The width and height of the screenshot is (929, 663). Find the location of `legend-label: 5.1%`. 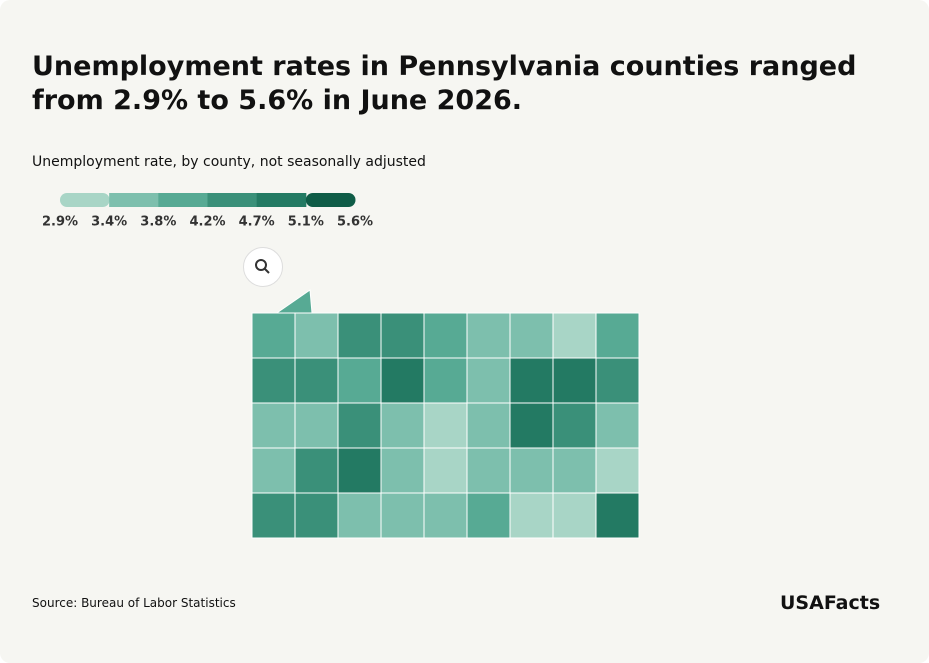

legend-label: 5.1% is located at coordinates (306, 222).